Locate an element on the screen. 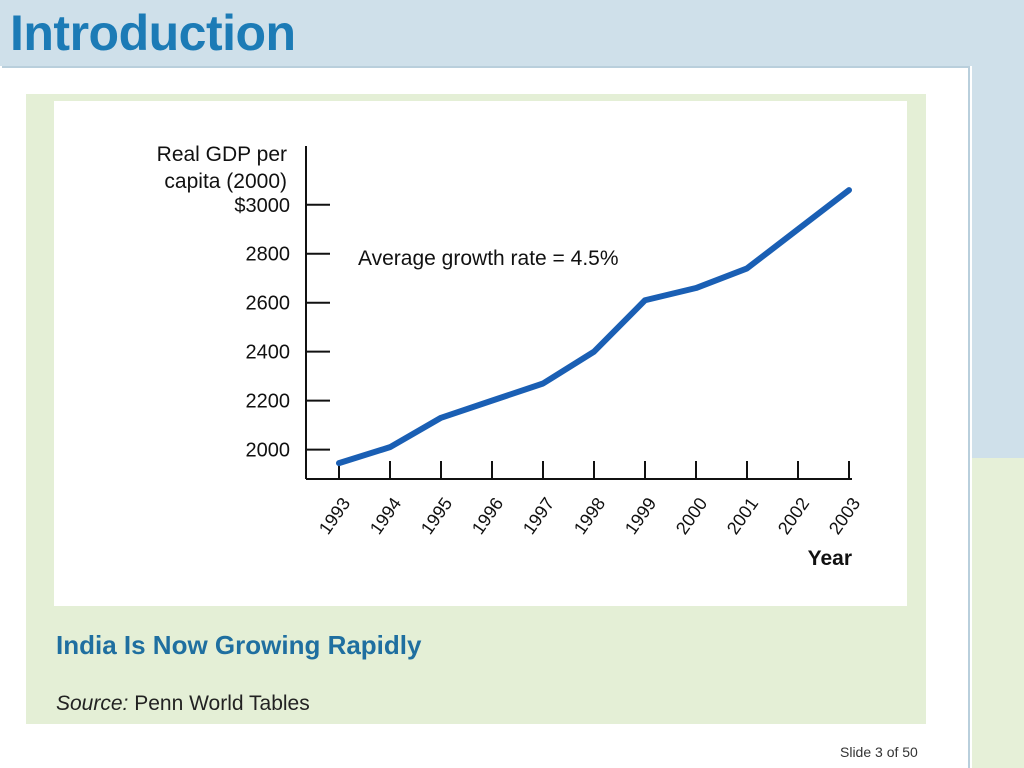 Image resolution: width=1024 pixels, height=768 pixels. source-value: Penn World Tables is located at coordinates (222, 703).